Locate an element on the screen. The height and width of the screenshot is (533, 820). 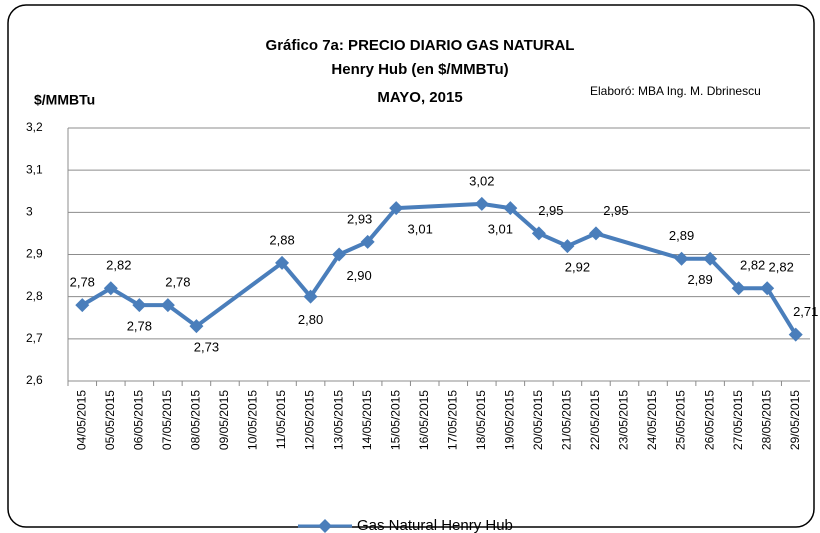
x-tick-label: 25/05/2015 is located at coordinates (681, 420).